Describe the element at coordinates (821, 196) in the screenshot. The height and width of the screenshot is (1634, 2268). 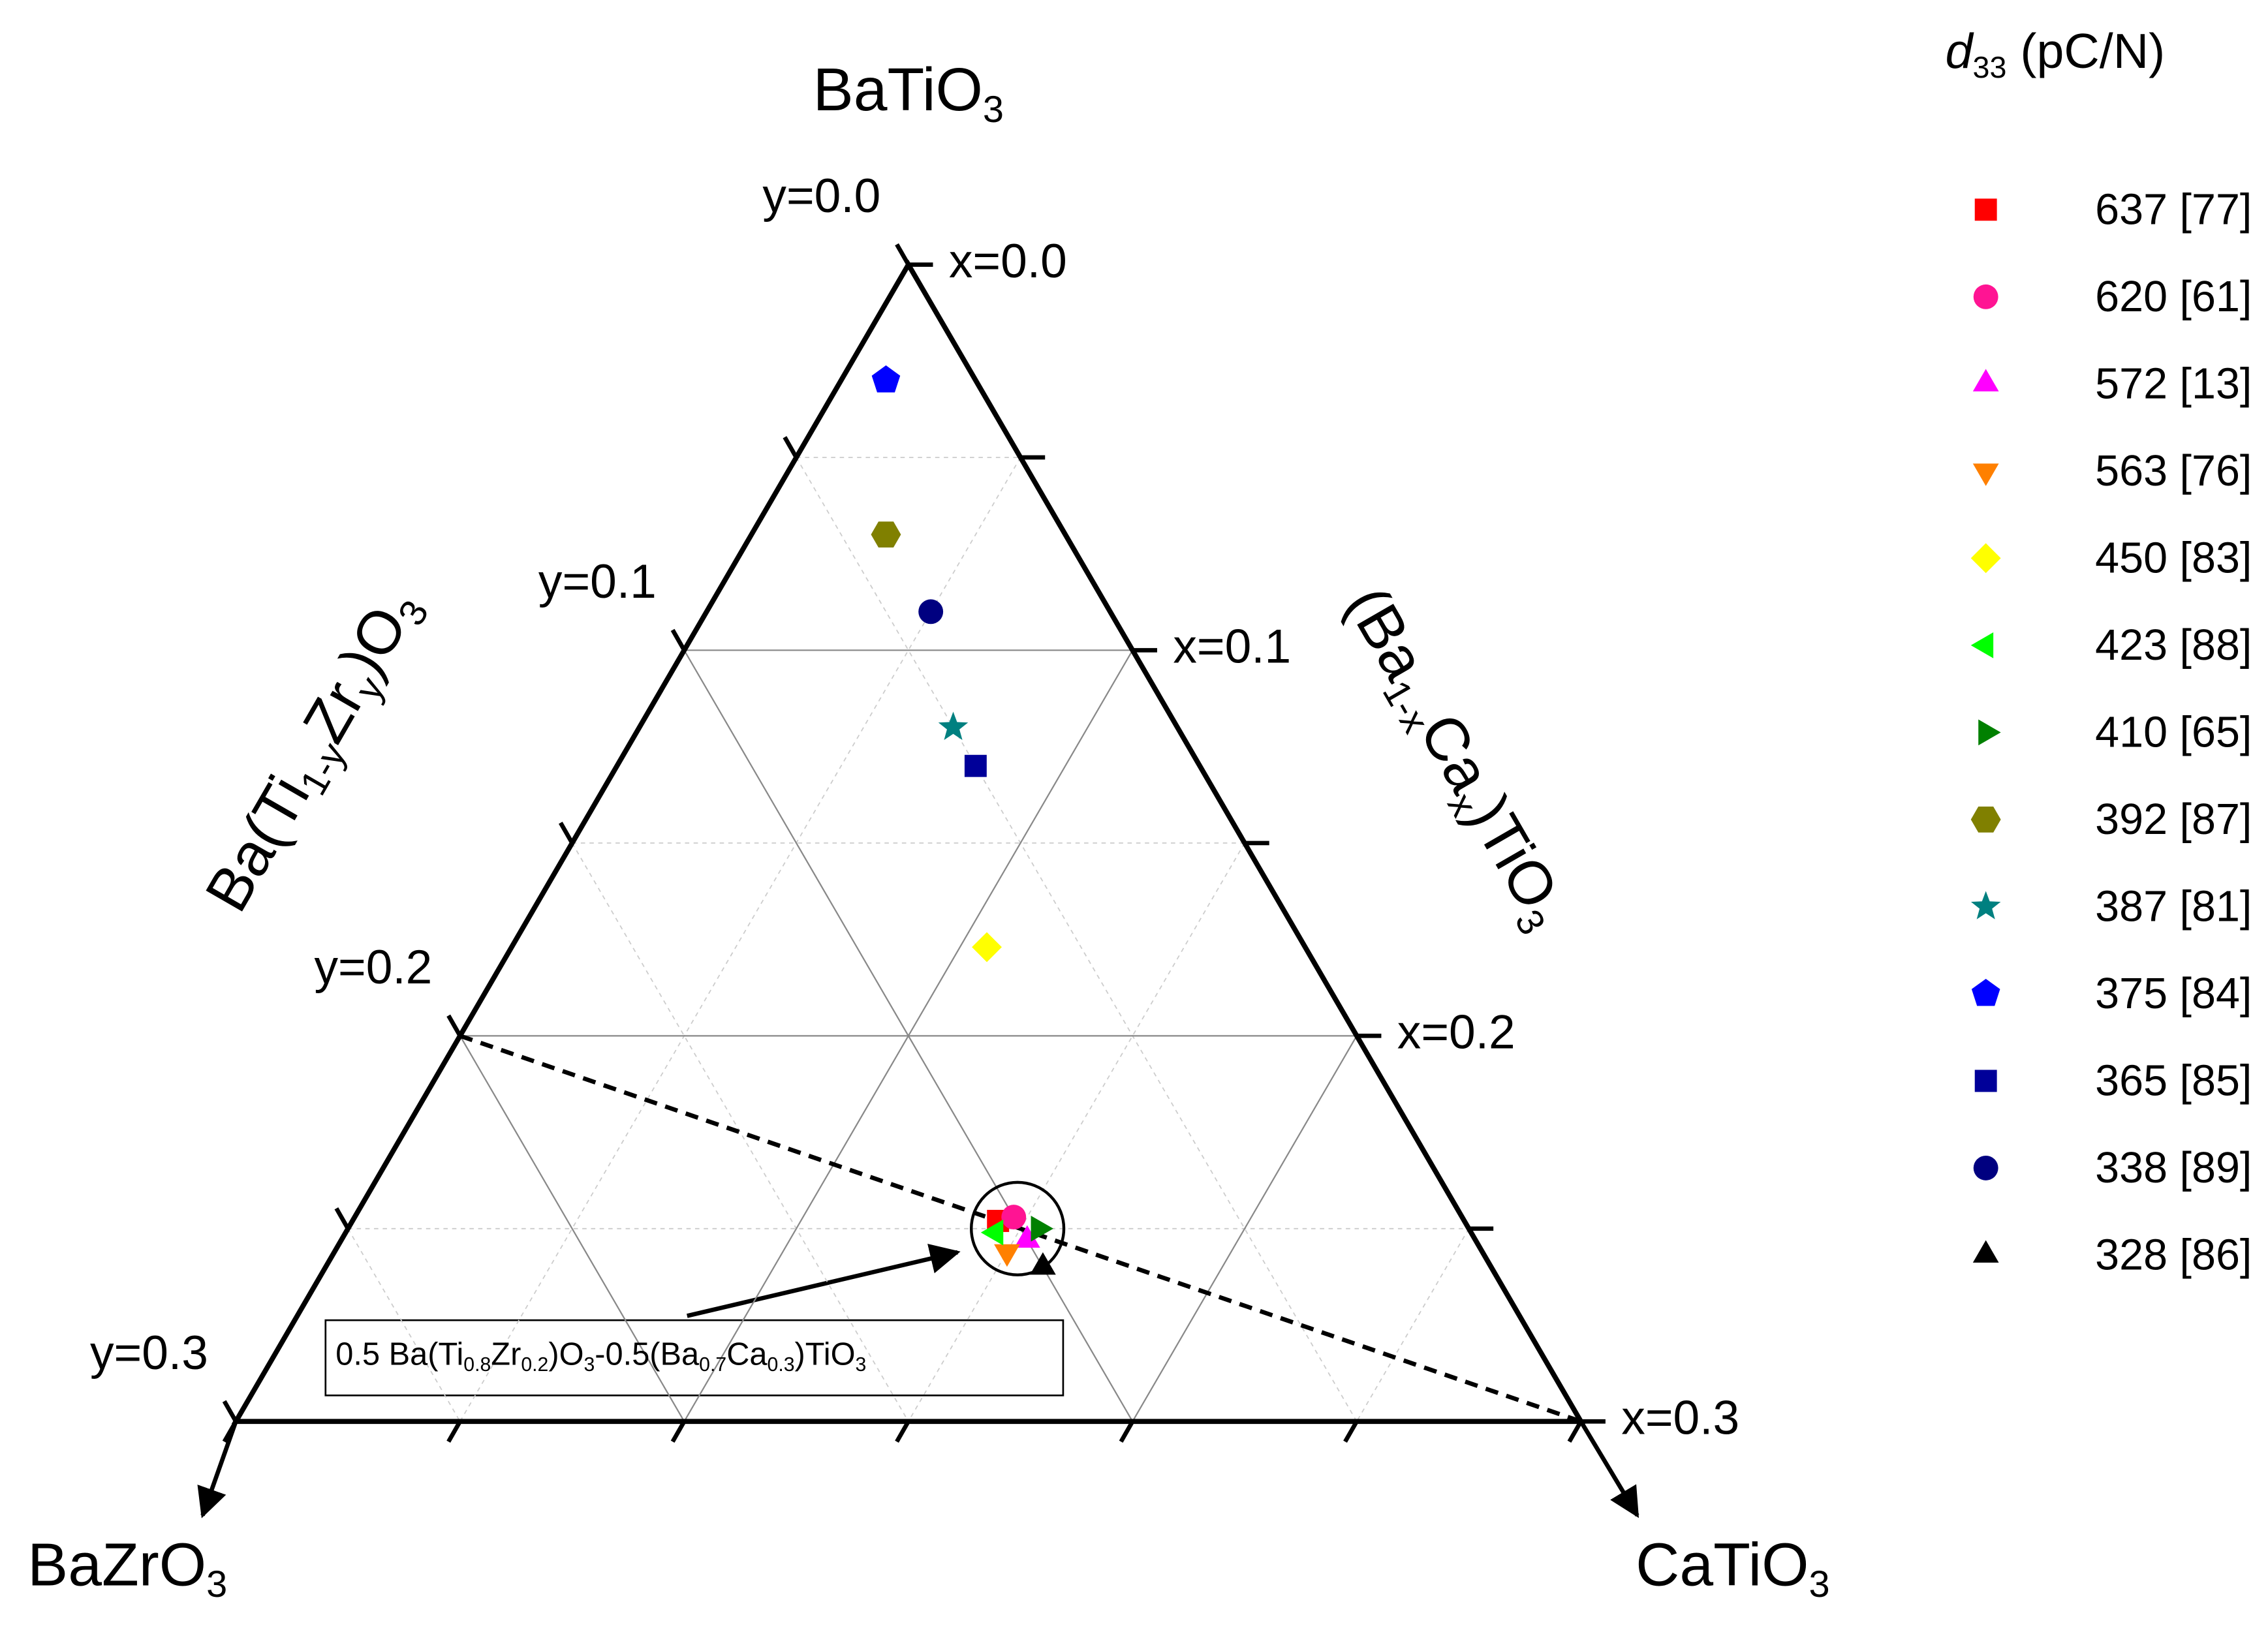
I see `y-tick-label: y=0.0` at that location.